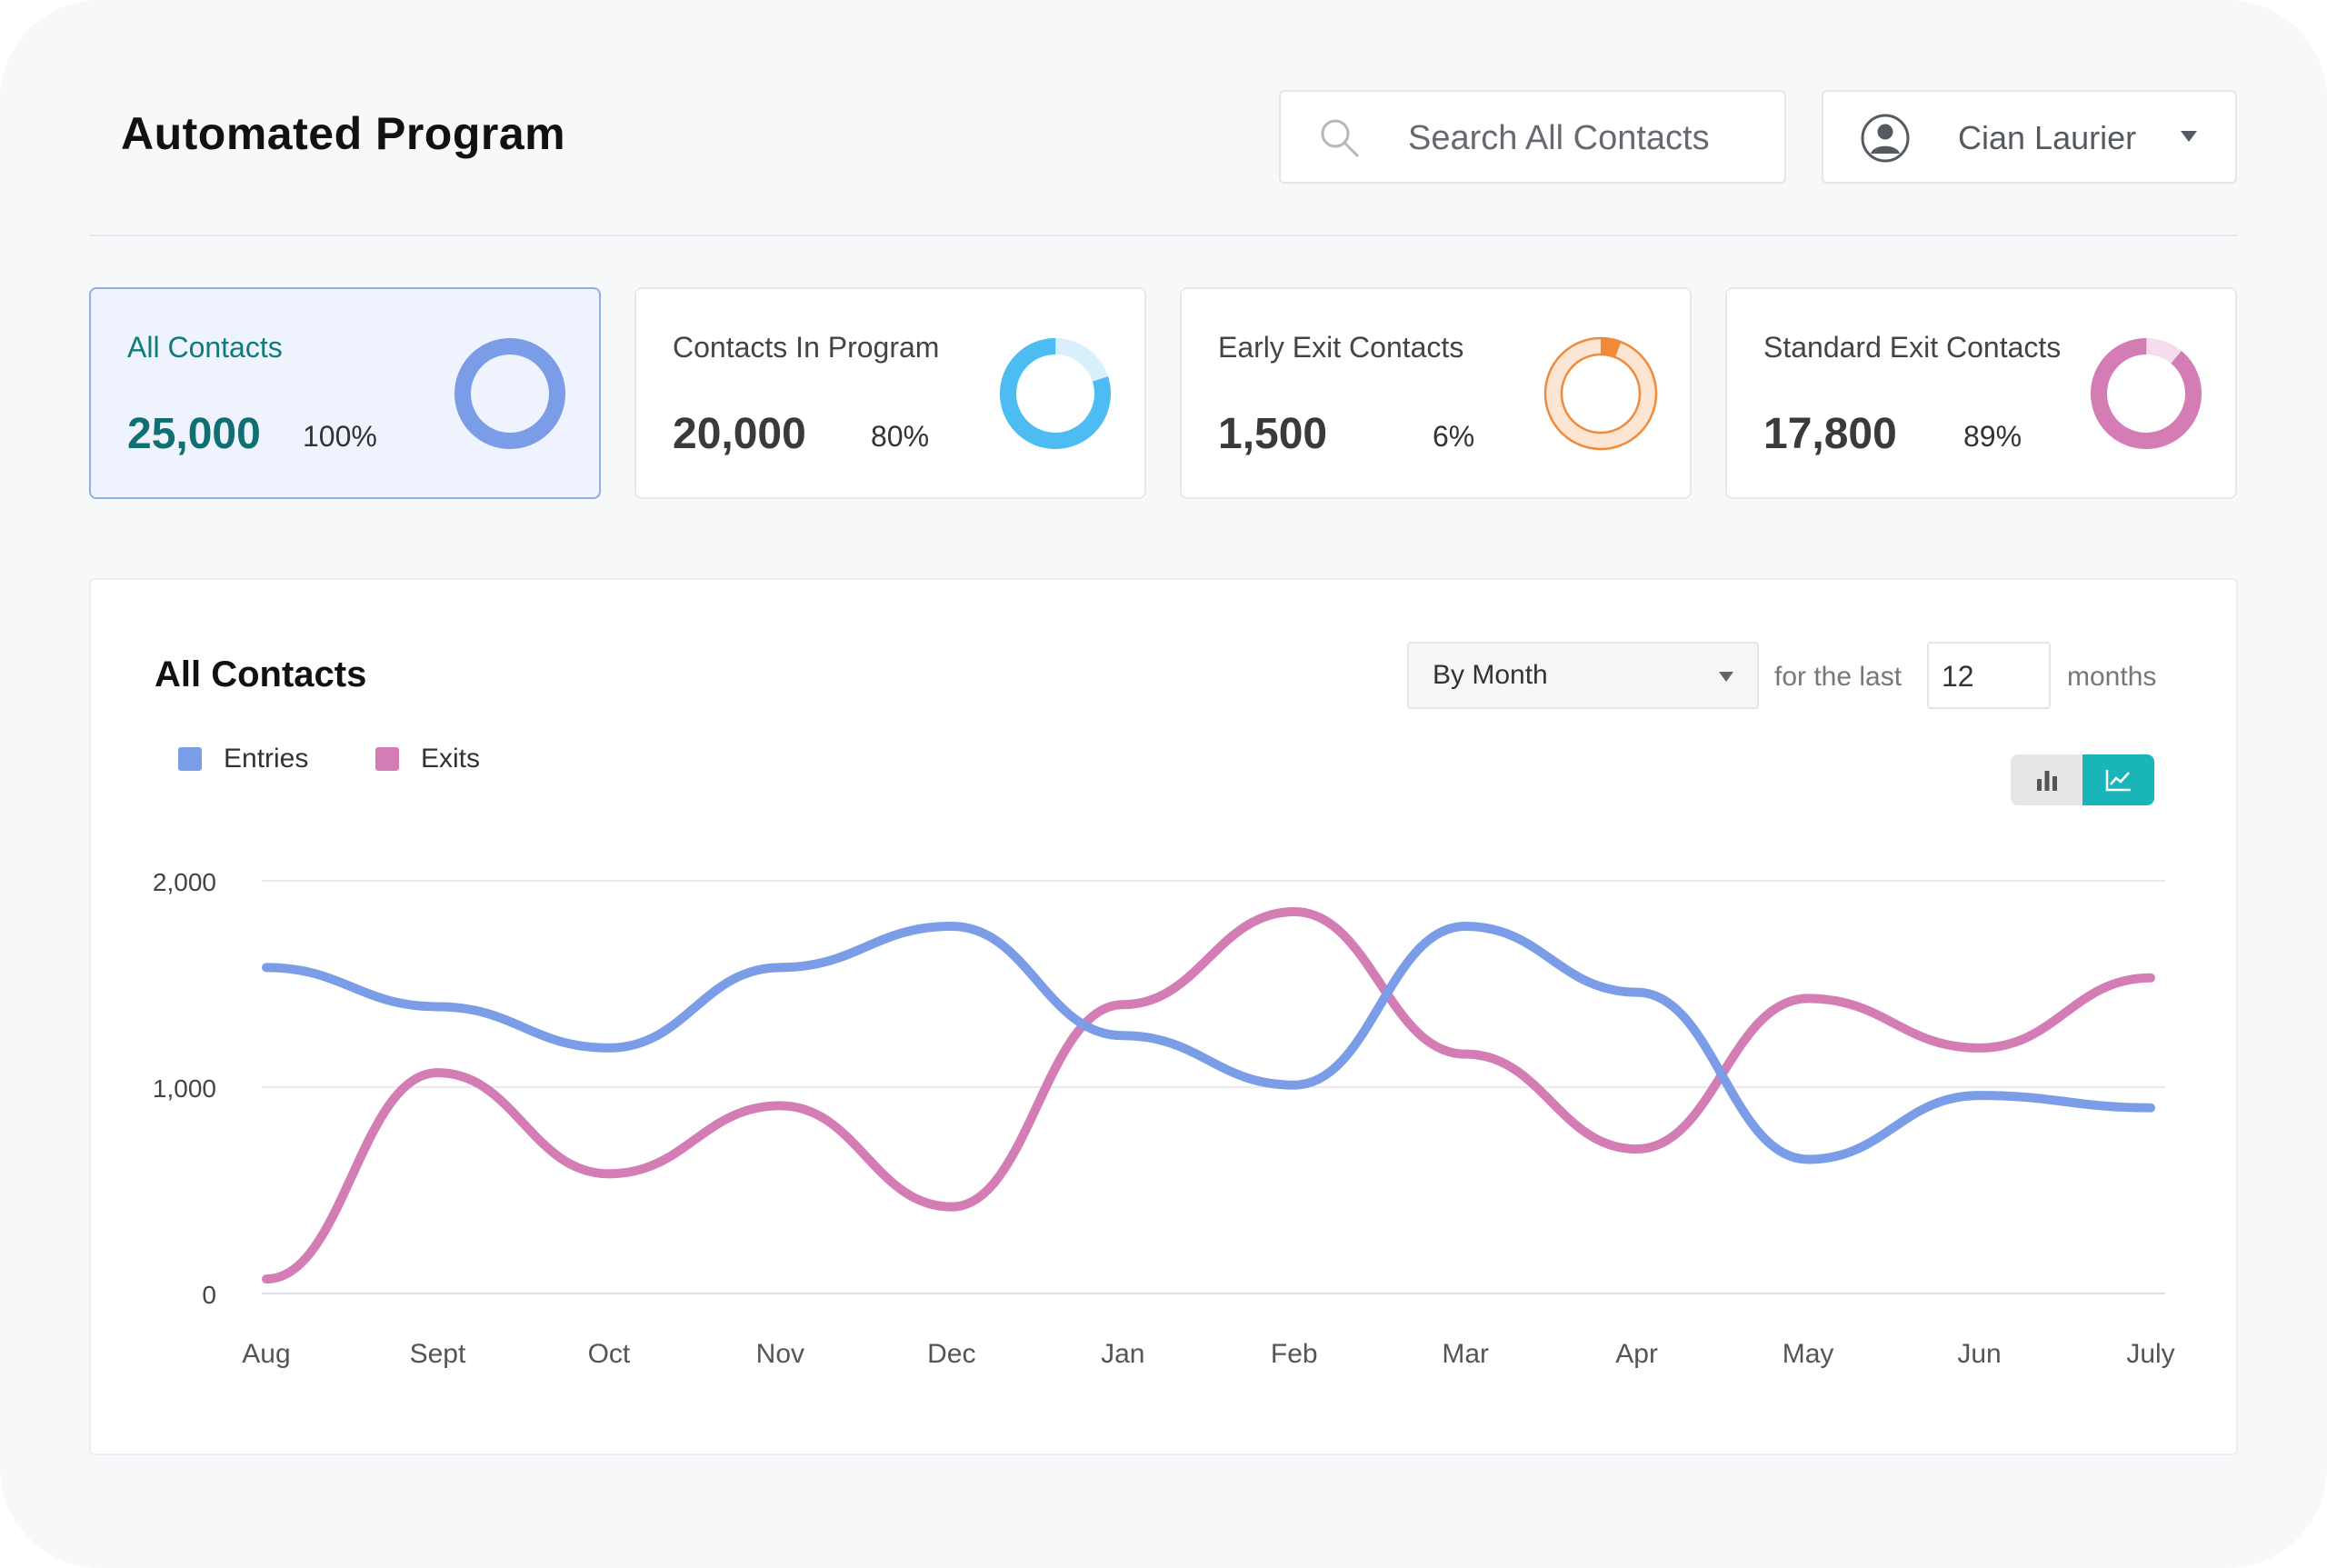  I want to click on panel-title: All Contacts, so click(261, 674).